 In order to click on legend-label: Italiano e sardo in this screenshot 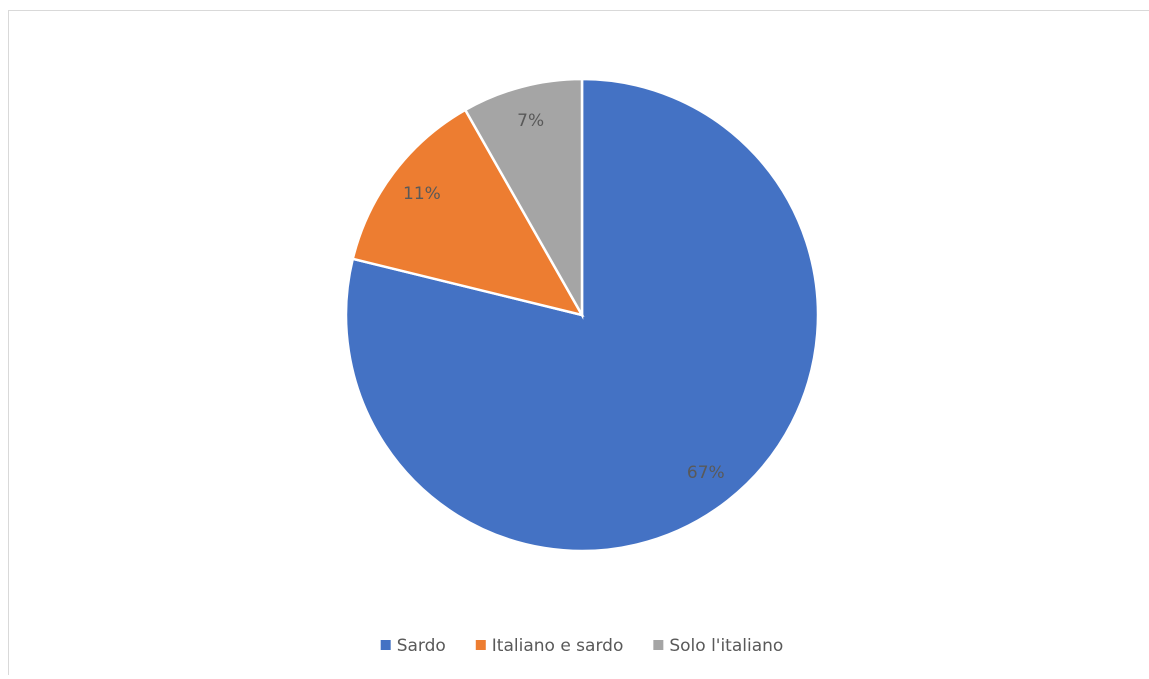, I will do `click(558, 646)`.